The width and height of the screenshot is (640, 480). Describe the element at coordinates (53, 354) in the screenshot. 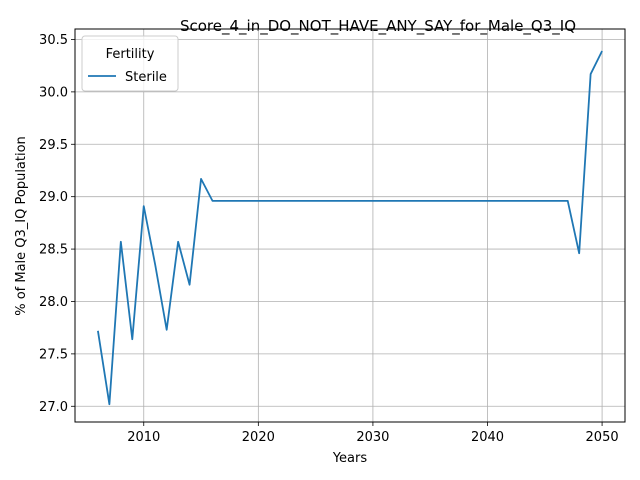

I see `y-tick-label: 27.5` at that location.